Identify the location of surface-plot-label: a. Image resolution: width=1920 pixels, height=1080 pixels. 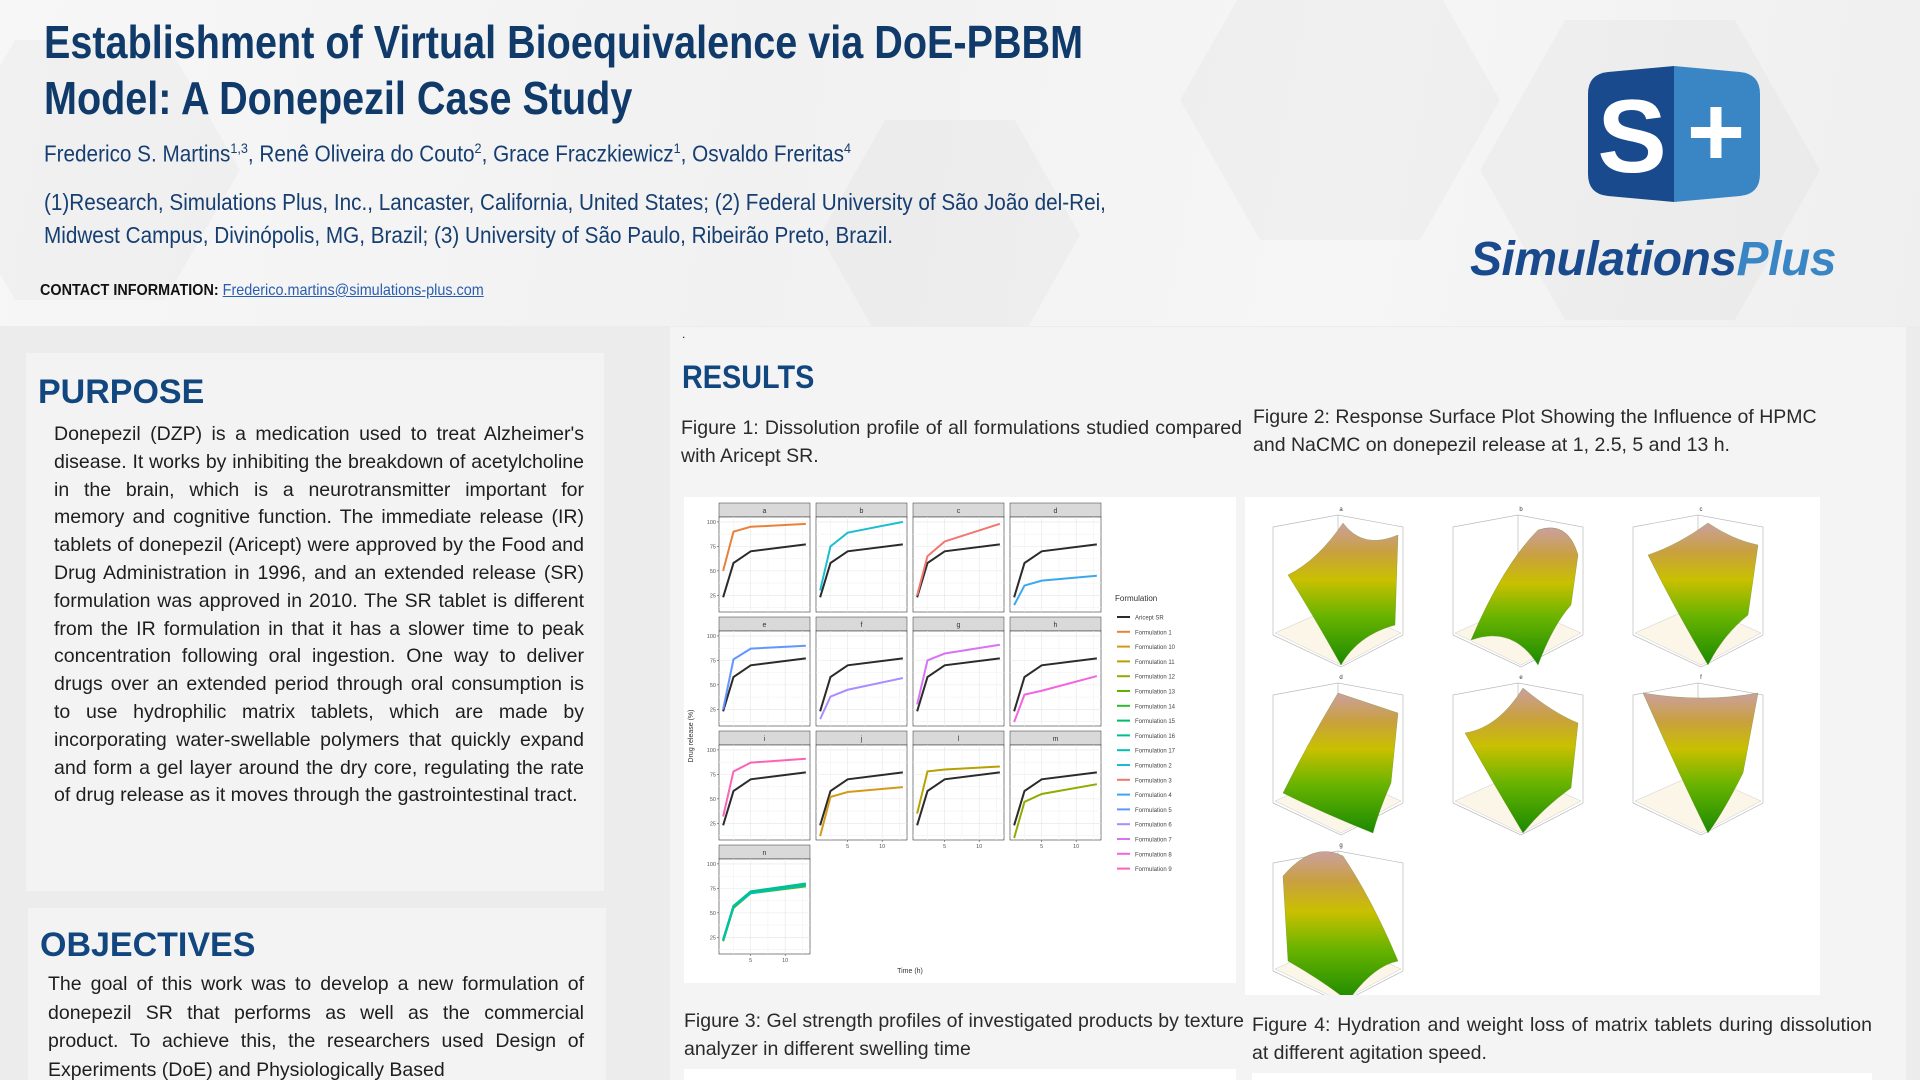
(1341, 510).